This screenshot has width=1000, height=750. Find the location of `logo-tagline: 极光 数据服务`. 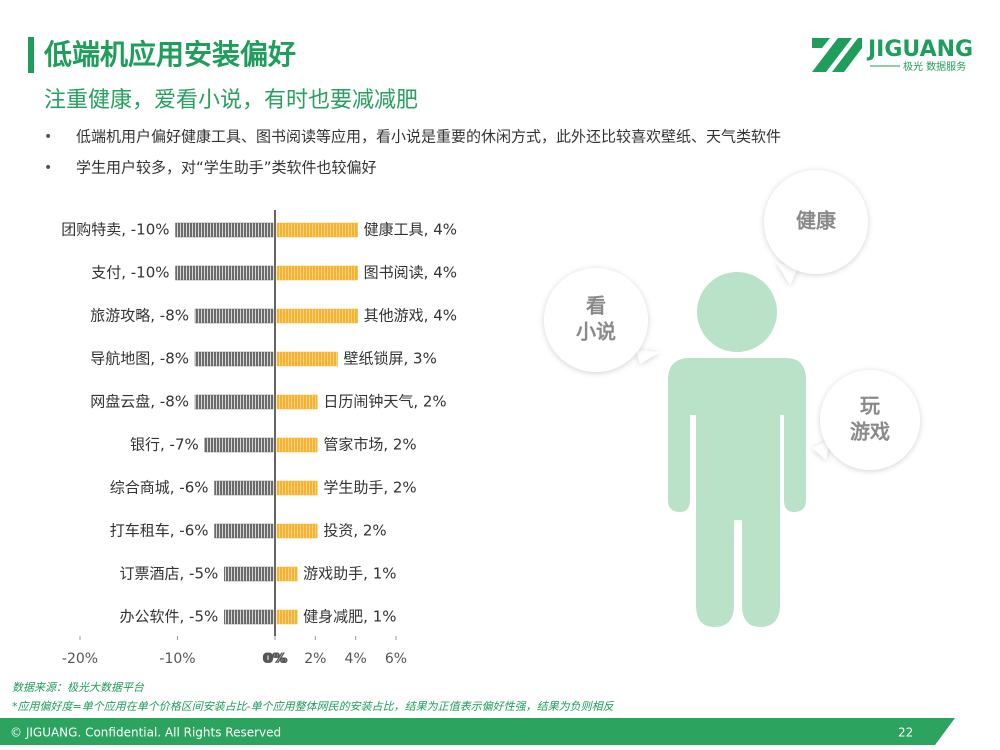

logo-tagline: 极光 数据服务 is located at coordinates (934, 66).